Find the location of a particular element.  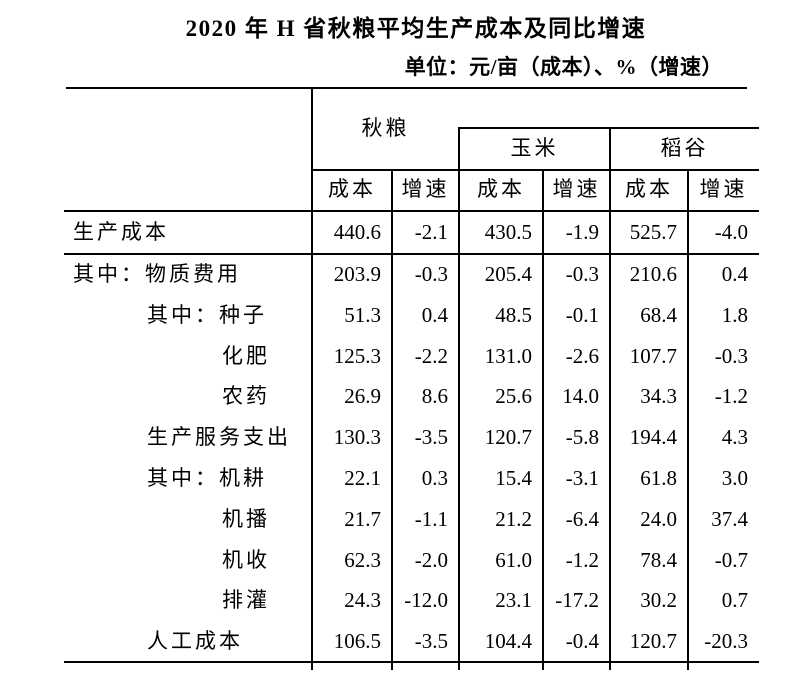

cell-value: -1.9 is located at coordinates (582, 232).